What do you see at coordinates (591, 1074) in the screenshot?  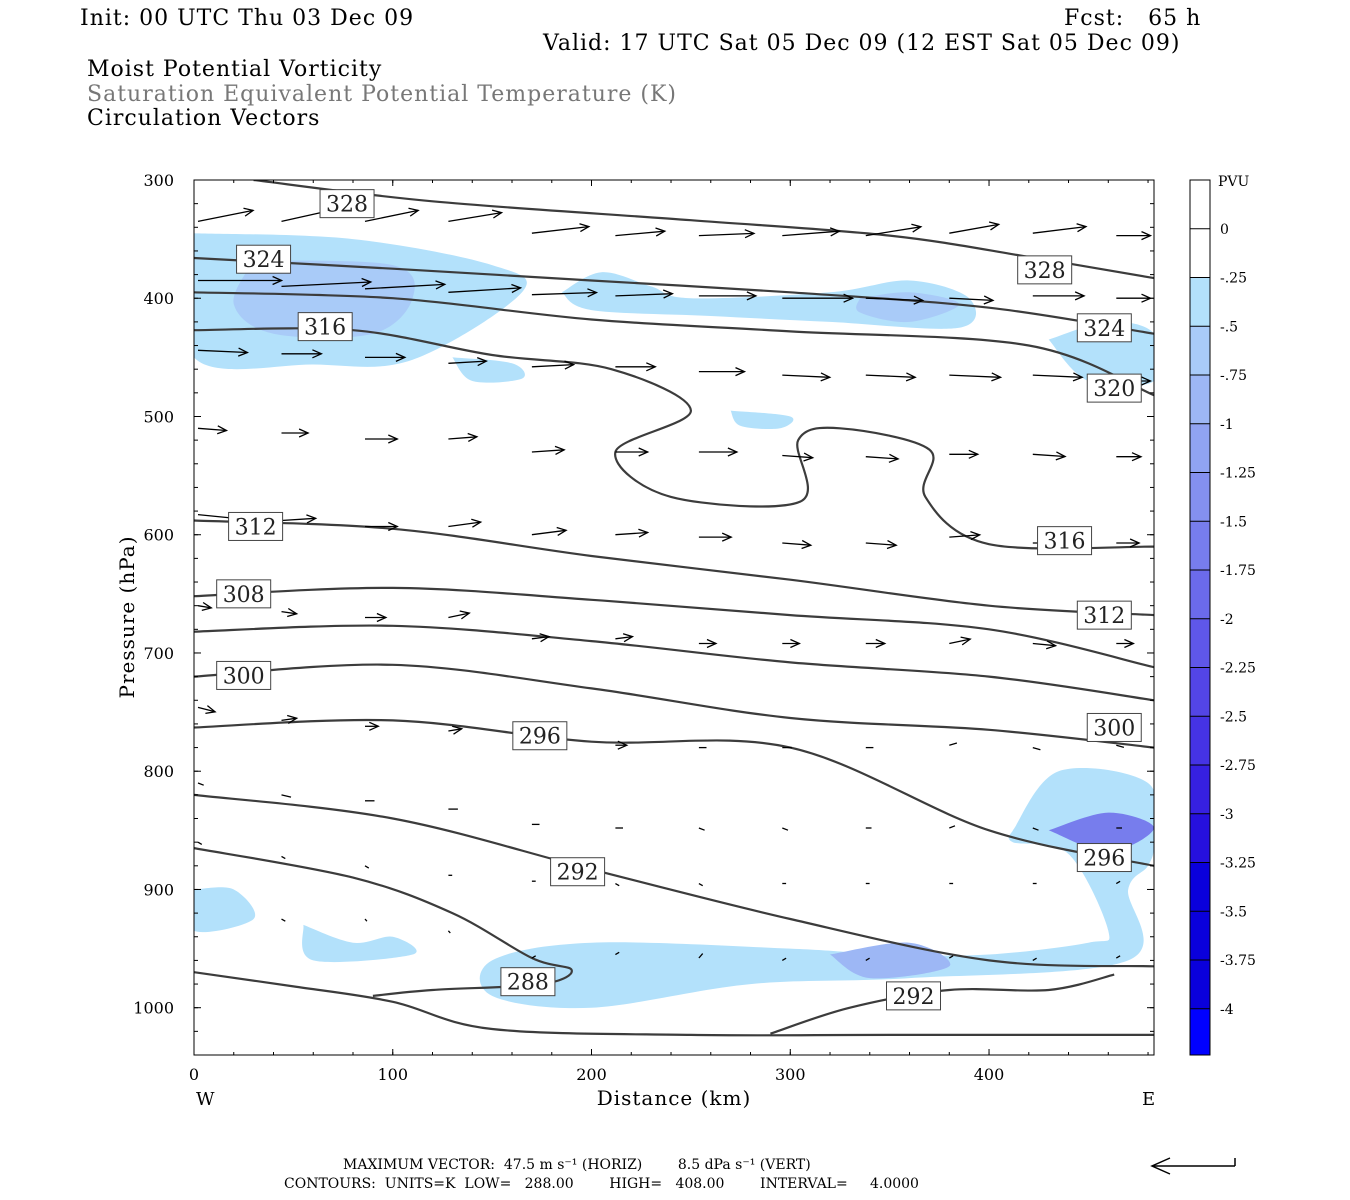 I see `x-tick-label-2: 200` at bounding box center [591, 1074].